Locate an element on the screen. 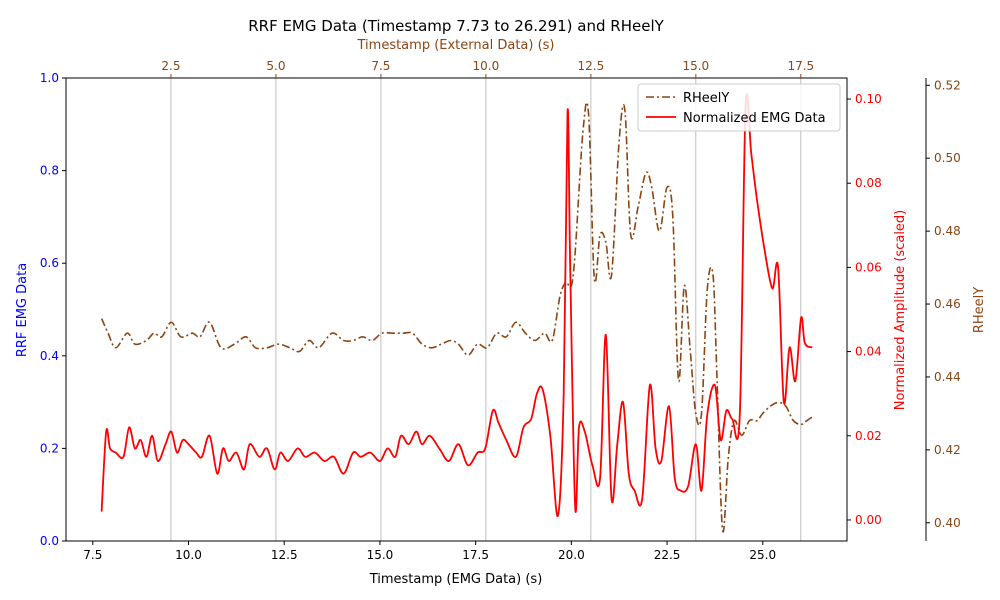 The width and height of the screenshot is (1000, 600). right2-tick-label-2: 0.44 is located at coordinates (947, 377).